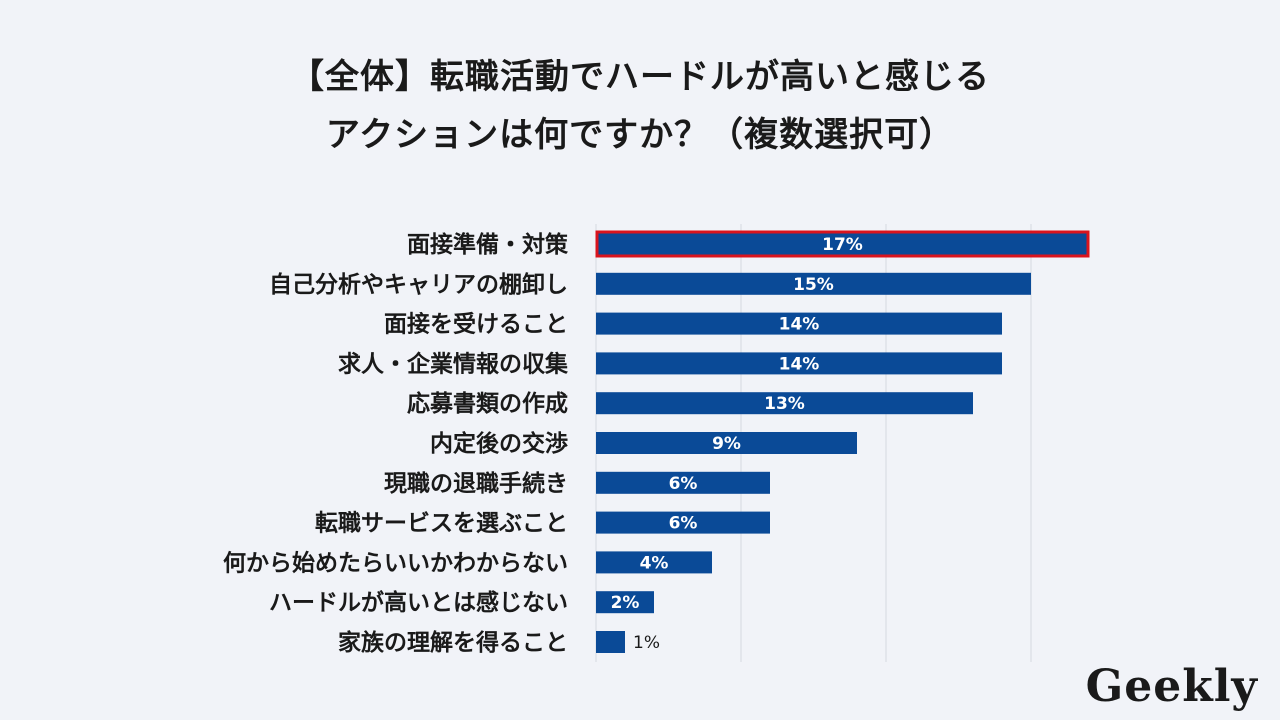  What do you see at coordinates (453, 363) in the screenshot?
I see `category-label: 求人・企業情報の収集` at bounding box center [453, 363].